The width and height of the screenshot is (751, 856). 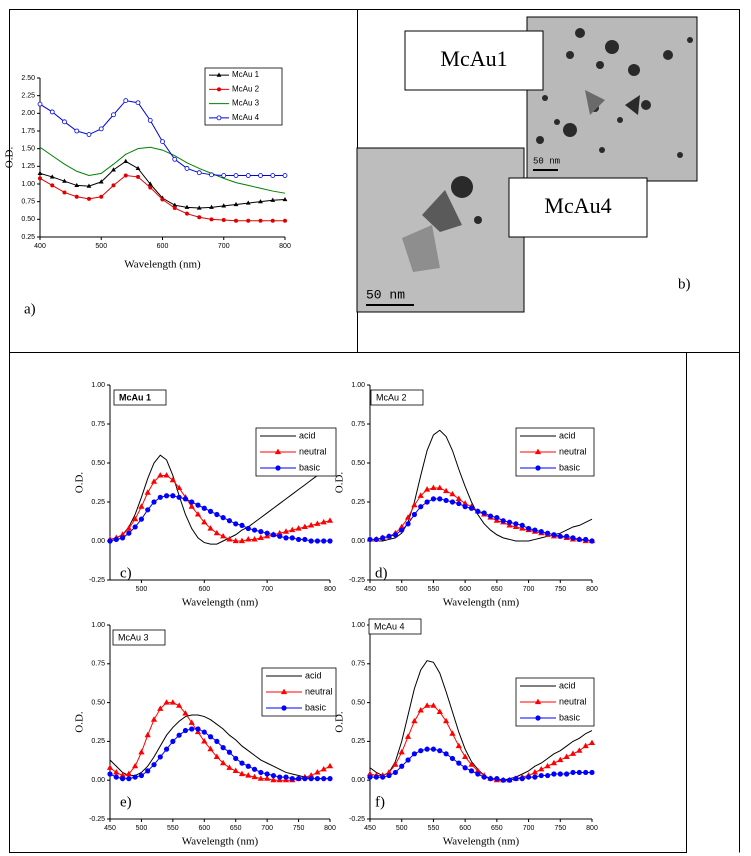 I want to click on y-tick-label: -0.25, so click(x=357, y=580).